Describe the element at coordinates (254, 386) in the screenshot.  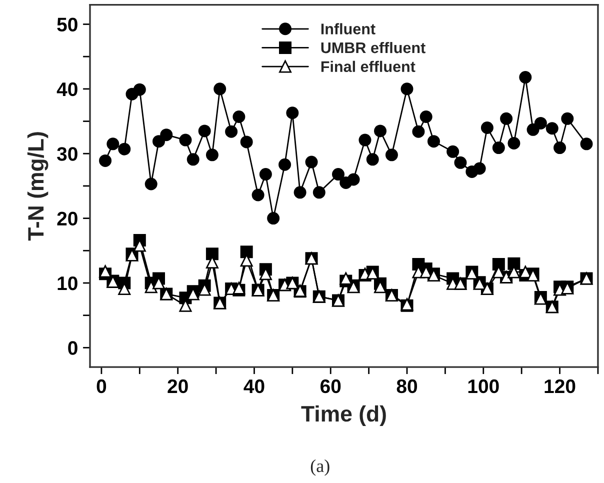
I see `x-tick-label: 40` at that location.